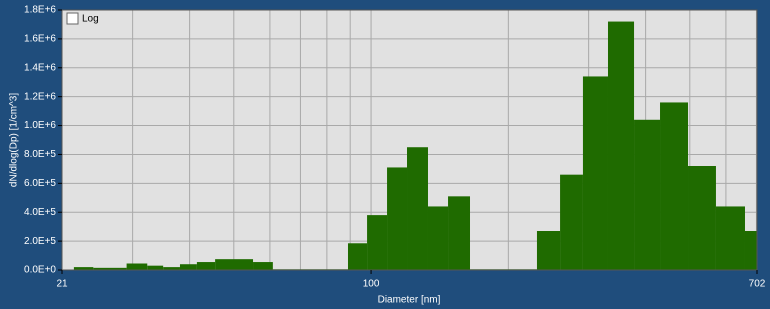  What do you see at coordinates (40, 10) in the screenshot?
I see `y-tick-label: 1.8E+6` at bounding box center [40, 10].